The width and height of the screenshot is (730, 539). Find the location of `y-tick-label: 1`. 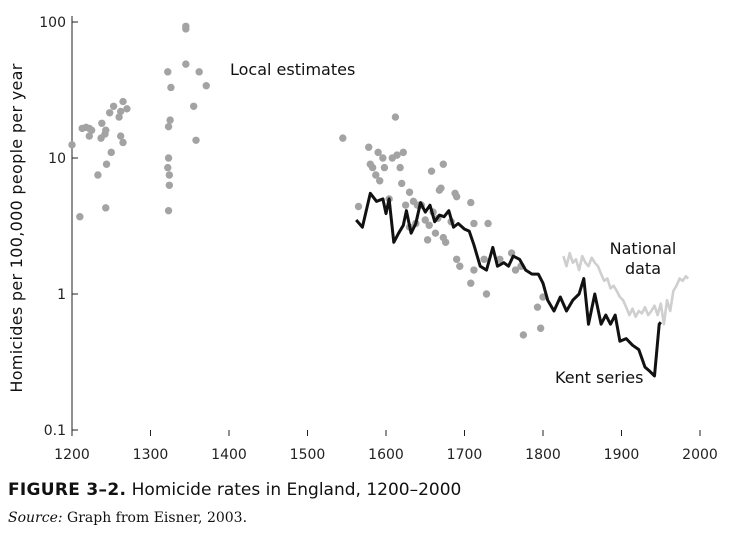

y-tick-label: 1 is located at coordinates (61, 295).